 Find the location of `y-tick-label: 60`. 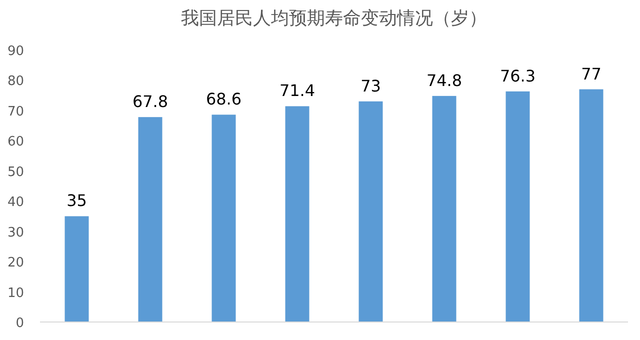

y-tick-label: 60 is located at coordinates (15, 142).